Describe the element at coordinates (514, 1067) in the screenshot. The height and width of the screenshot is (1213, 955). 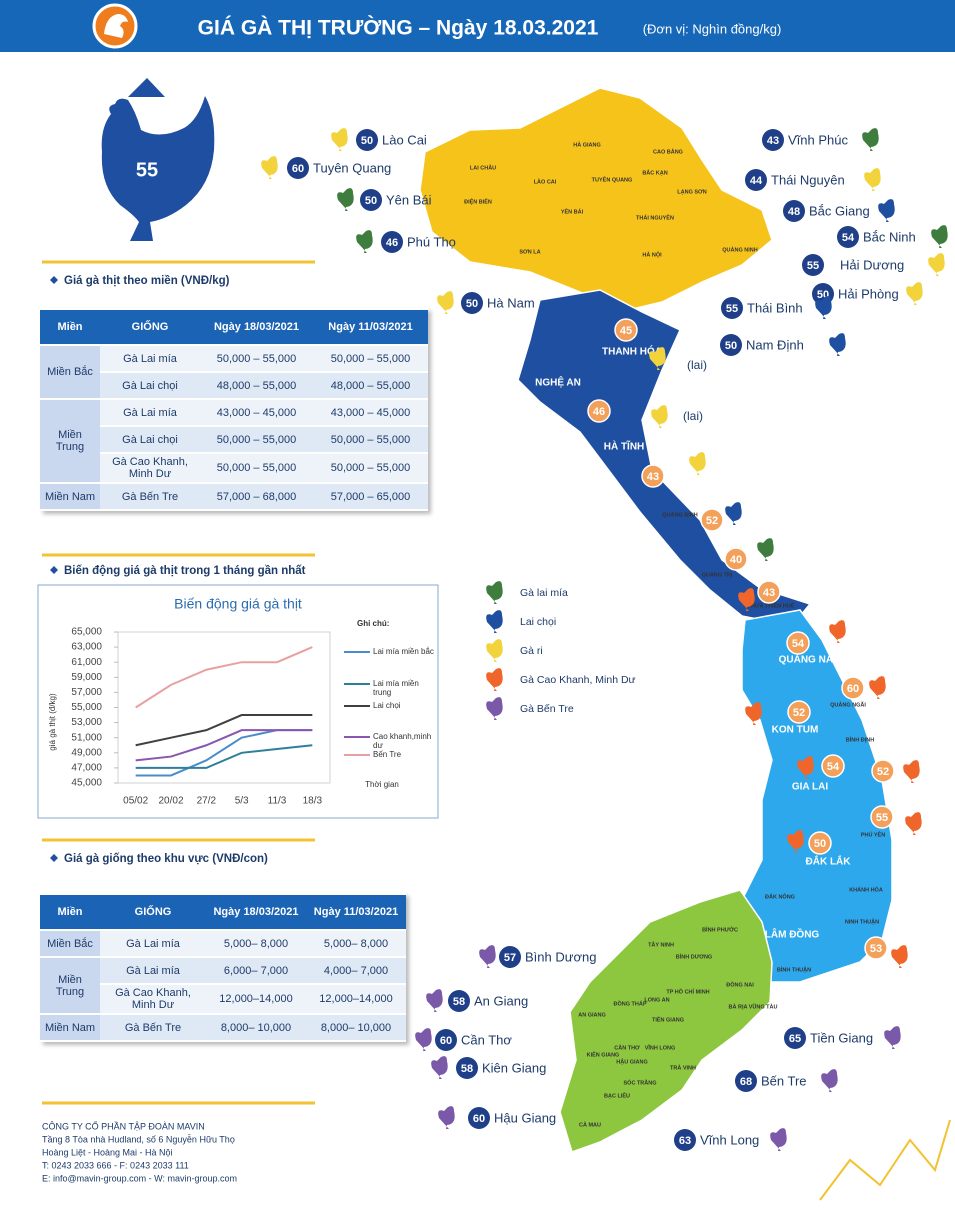
I see `callout-name: Kiên Giang` at that location.